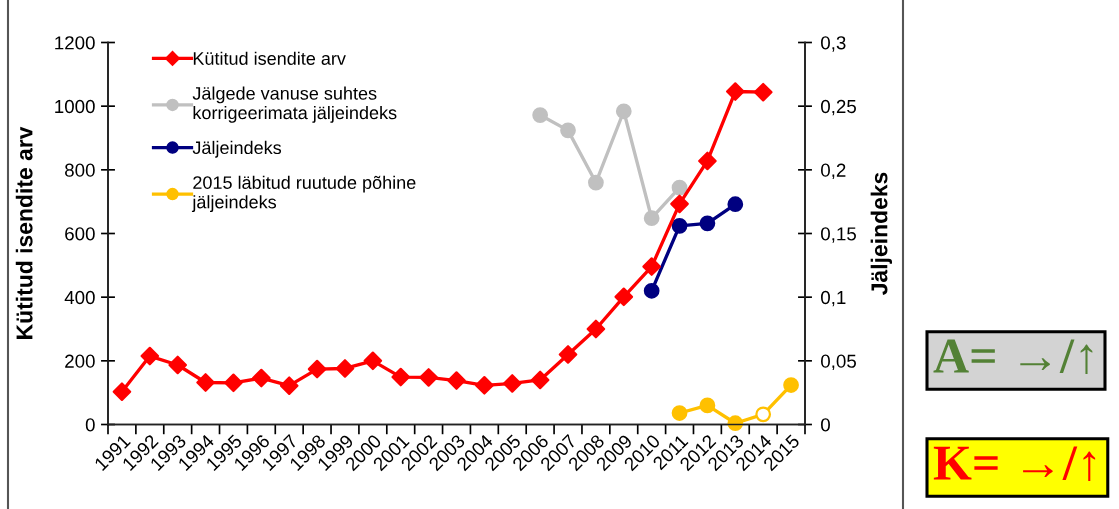  What do you see at coordinates (269, 58) in the screenshot?
I see `legend-label: Kütitud isendite arv` at bounding box center [269, 58].